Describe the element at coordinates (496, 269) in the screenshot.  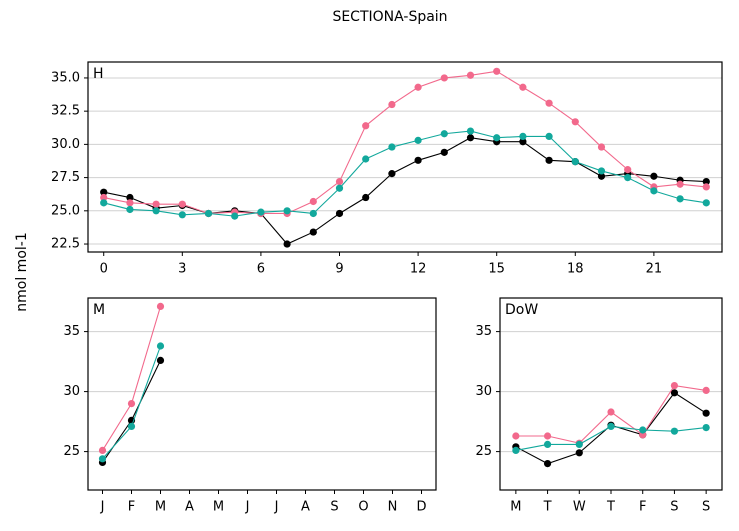
I see `x-tick-label: 15` at that location.